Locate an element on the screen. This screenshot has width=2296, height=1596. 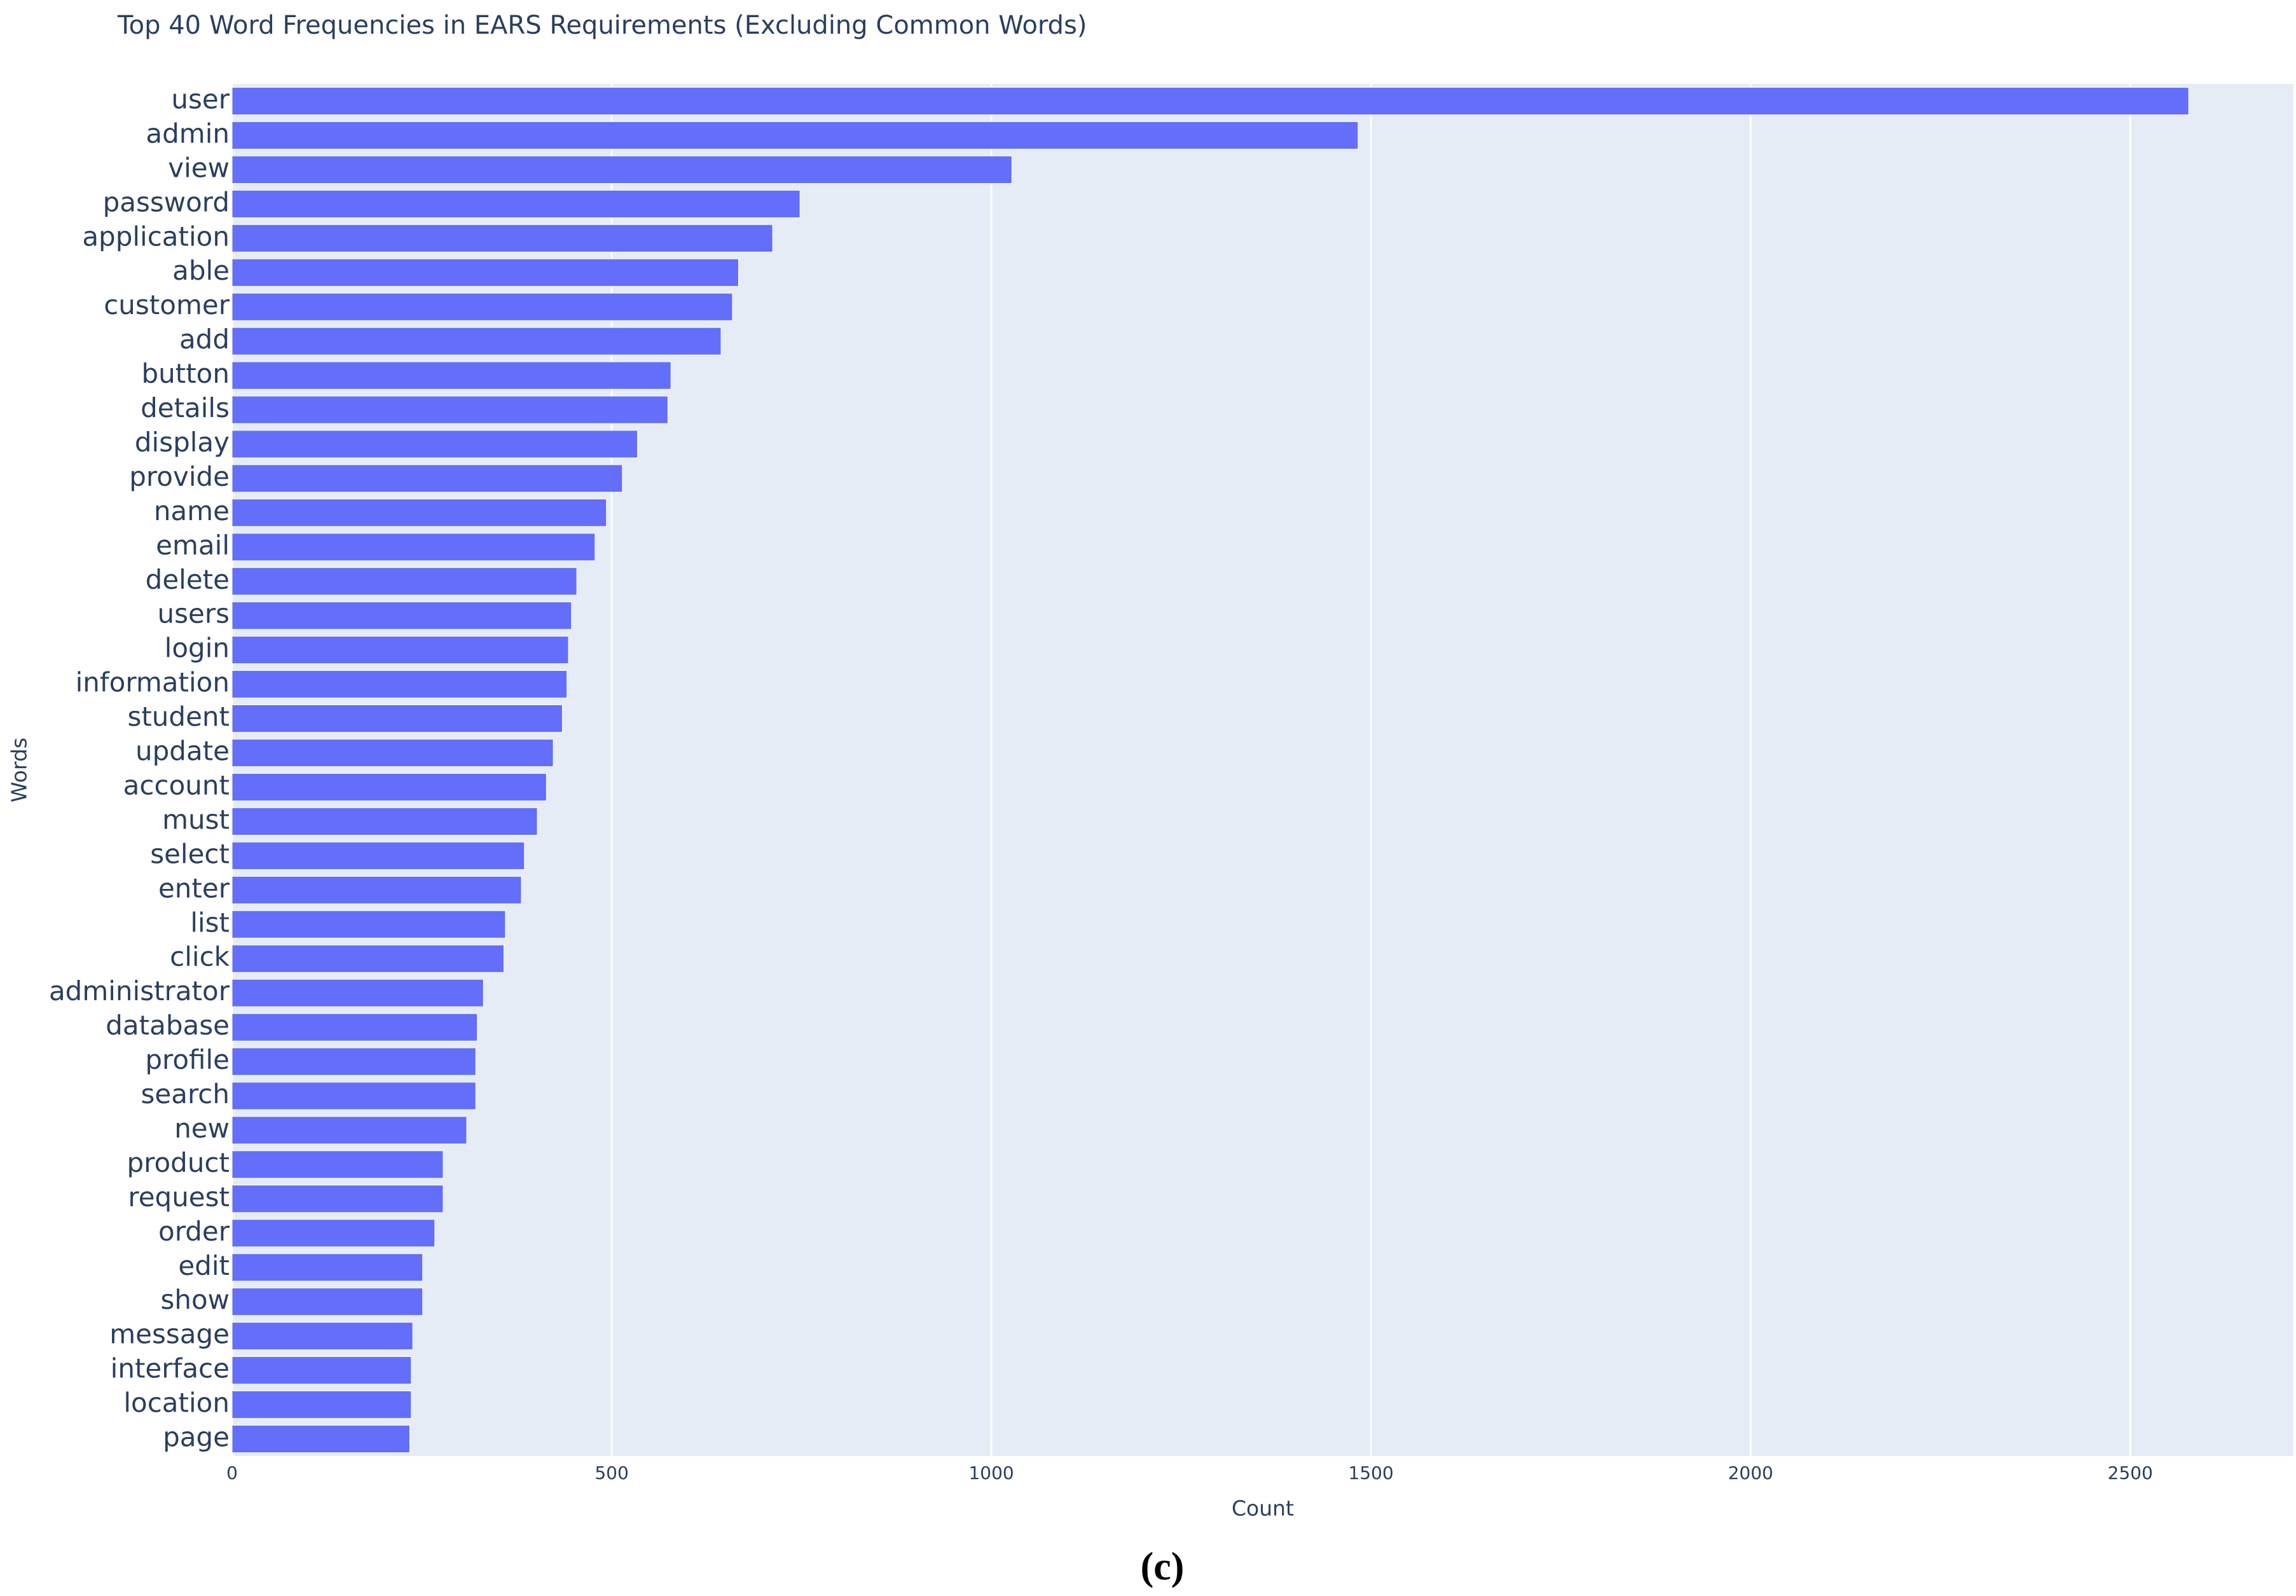
y-tick-label: login is located at coordinates (197, 648).